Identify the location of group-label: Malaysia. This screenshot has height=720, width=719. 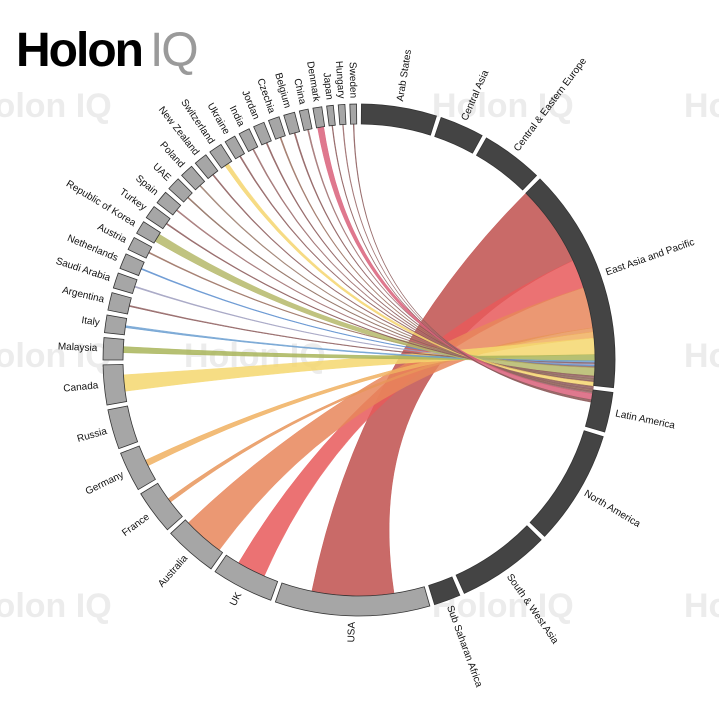
(78, 347).